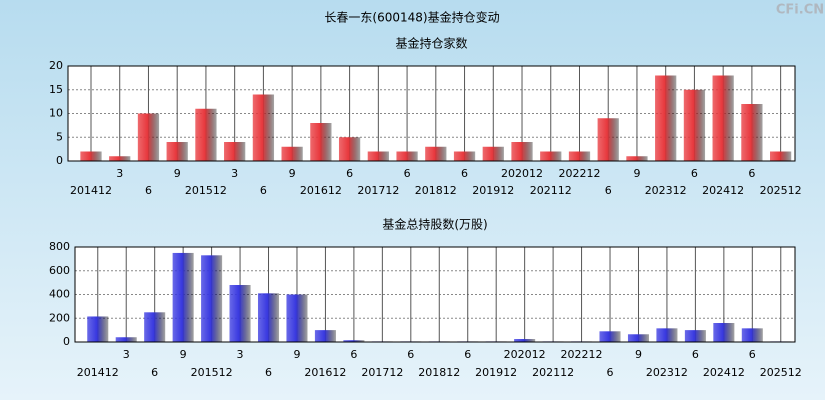  What do you see at coordinates (56, 65) in the screenshot?
I see `y-tick-label: 20` at bounding box center [56, 65].